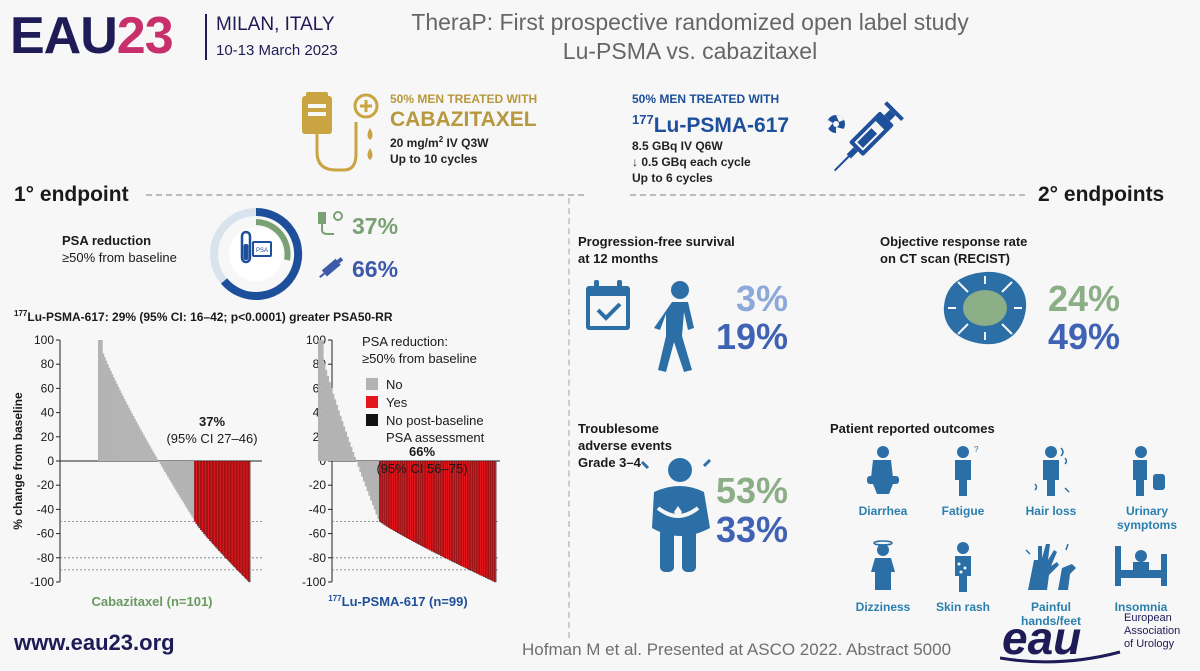 This screenshot has width=1200, height=671. I want to click on lu-arm-name: 177Lu-PSMA-617, so click(710, 123).